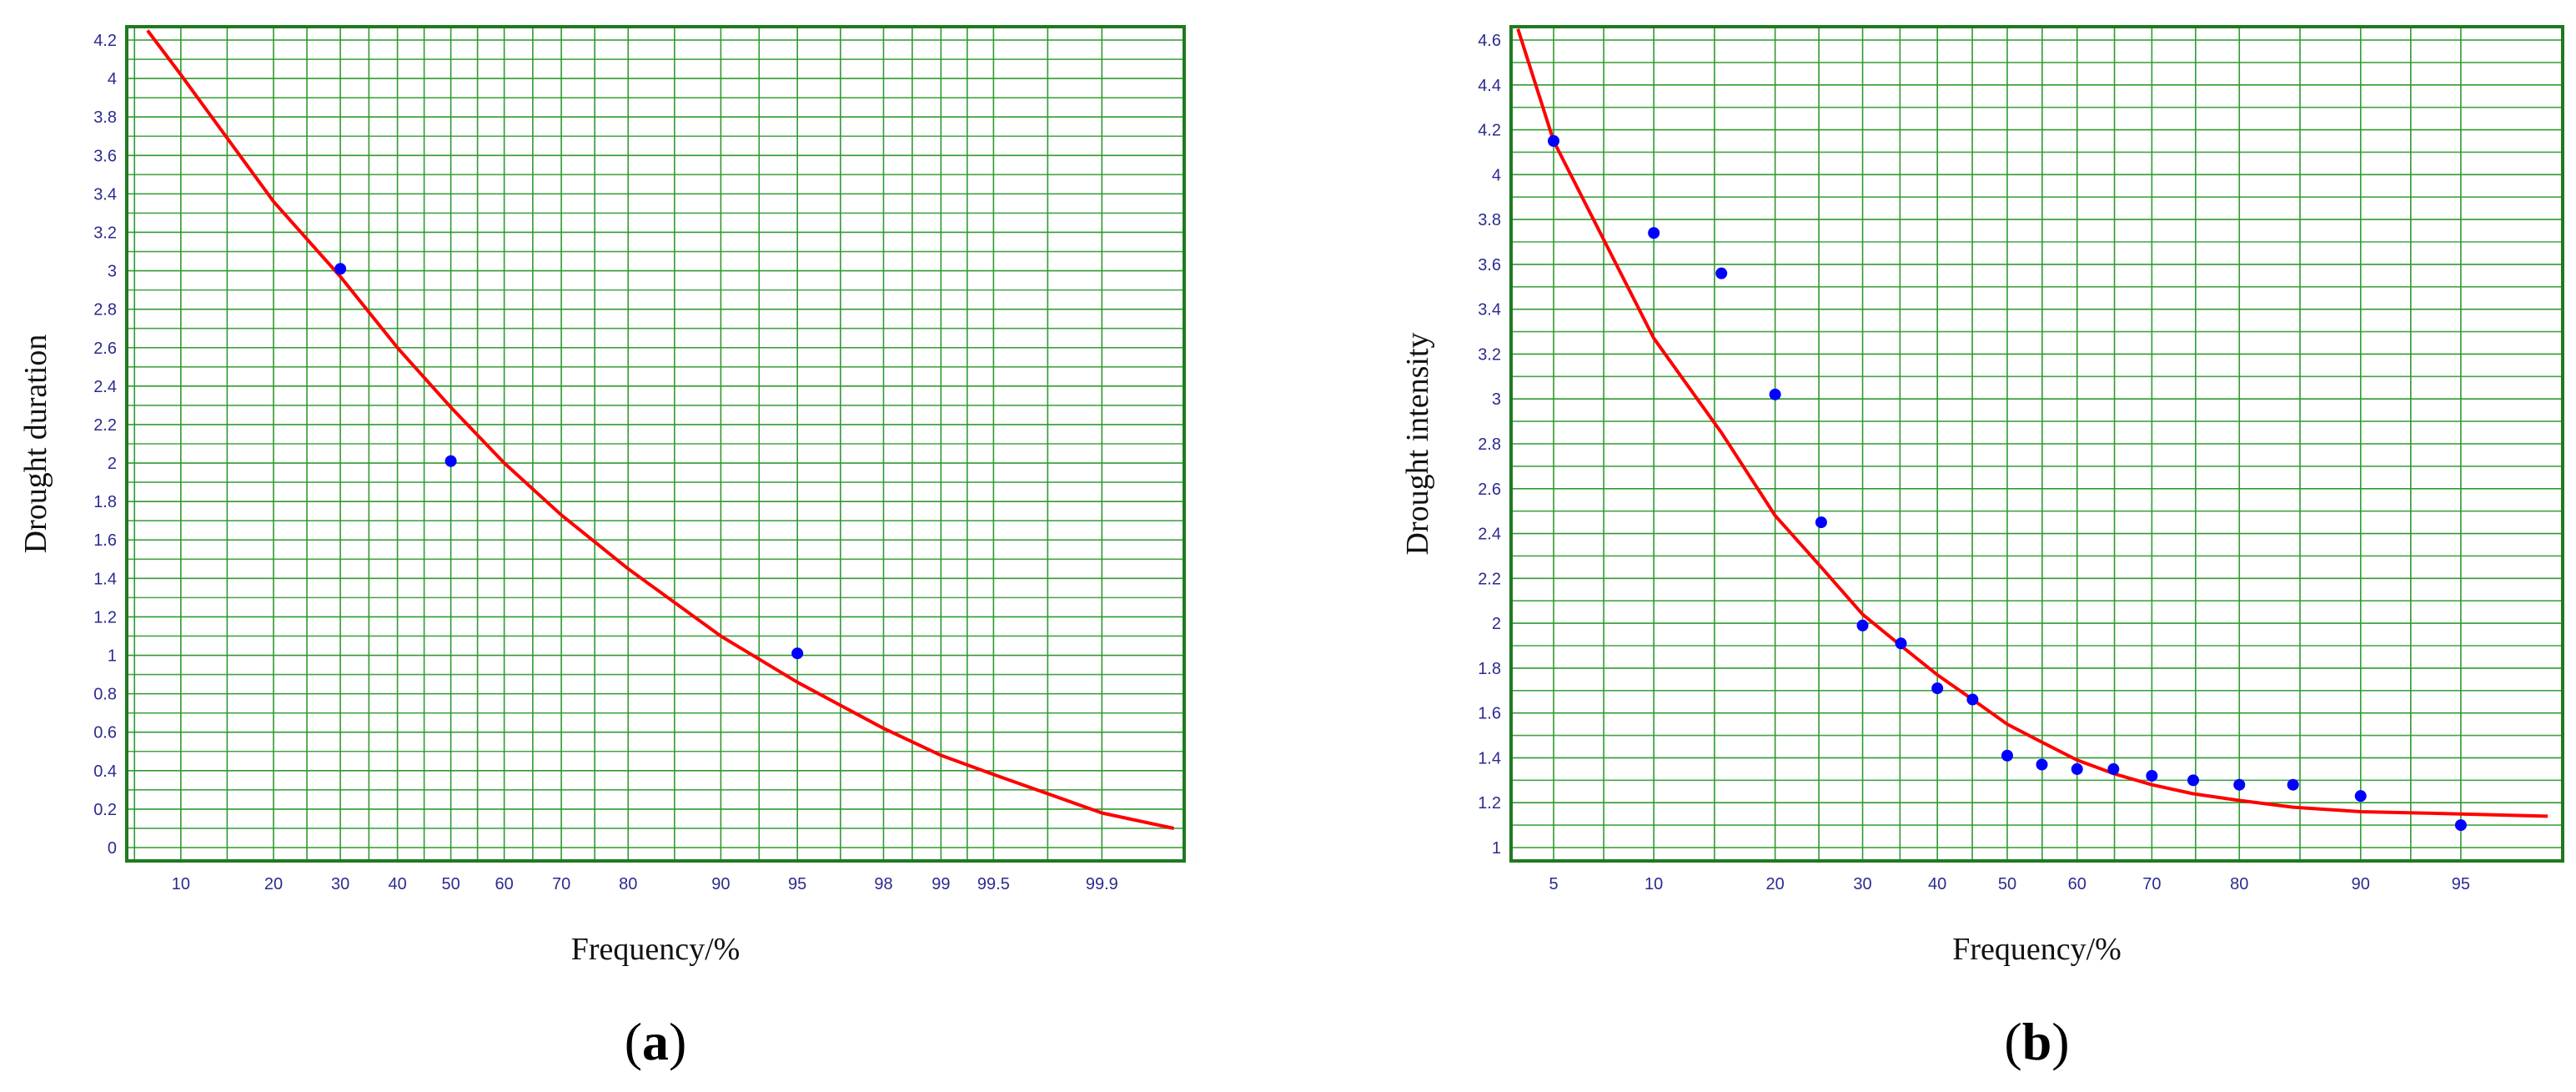 This screenshot has height=1092, width=2576. I want to click on panel-label-letter: a, so click(655, 1041).